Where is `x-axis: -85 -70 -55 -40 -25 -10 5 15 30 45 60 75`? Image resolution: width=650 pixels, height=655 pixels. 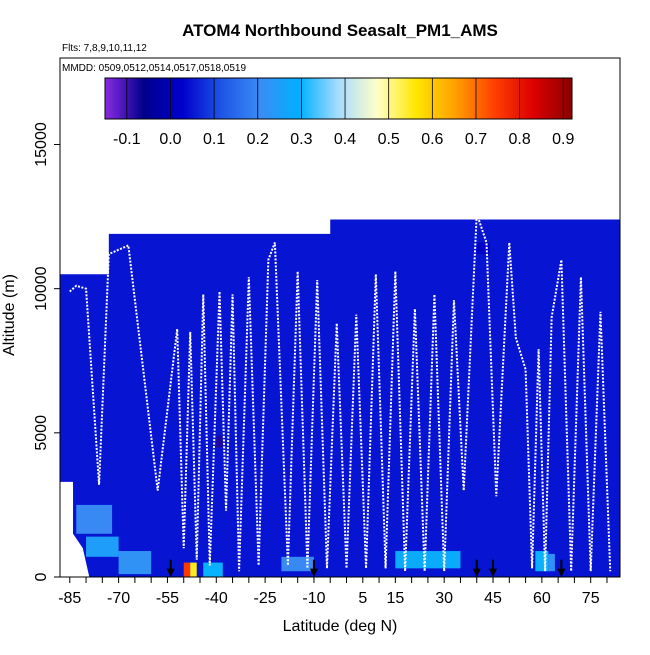
x-axis: -85 -70 -55 -40 -25 -10 5 15 30 45 60 75 is located at coordinates (333, 592).